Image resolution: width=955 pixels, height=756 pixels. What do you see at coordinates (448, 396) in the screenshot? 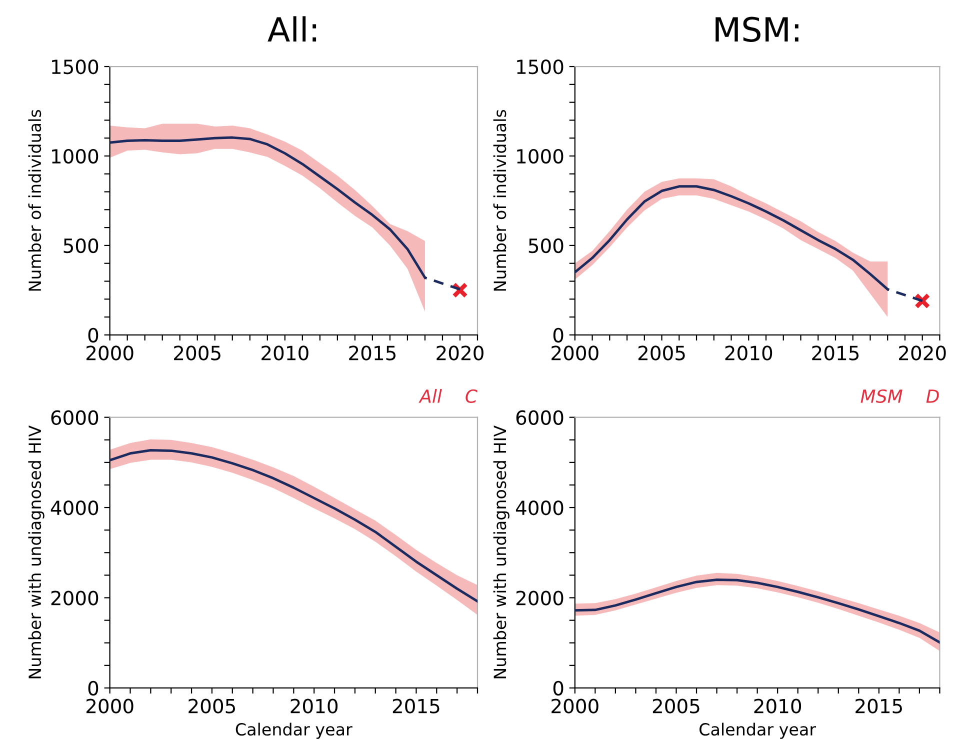
I see `text: All C` at bounding box center [448, 396].